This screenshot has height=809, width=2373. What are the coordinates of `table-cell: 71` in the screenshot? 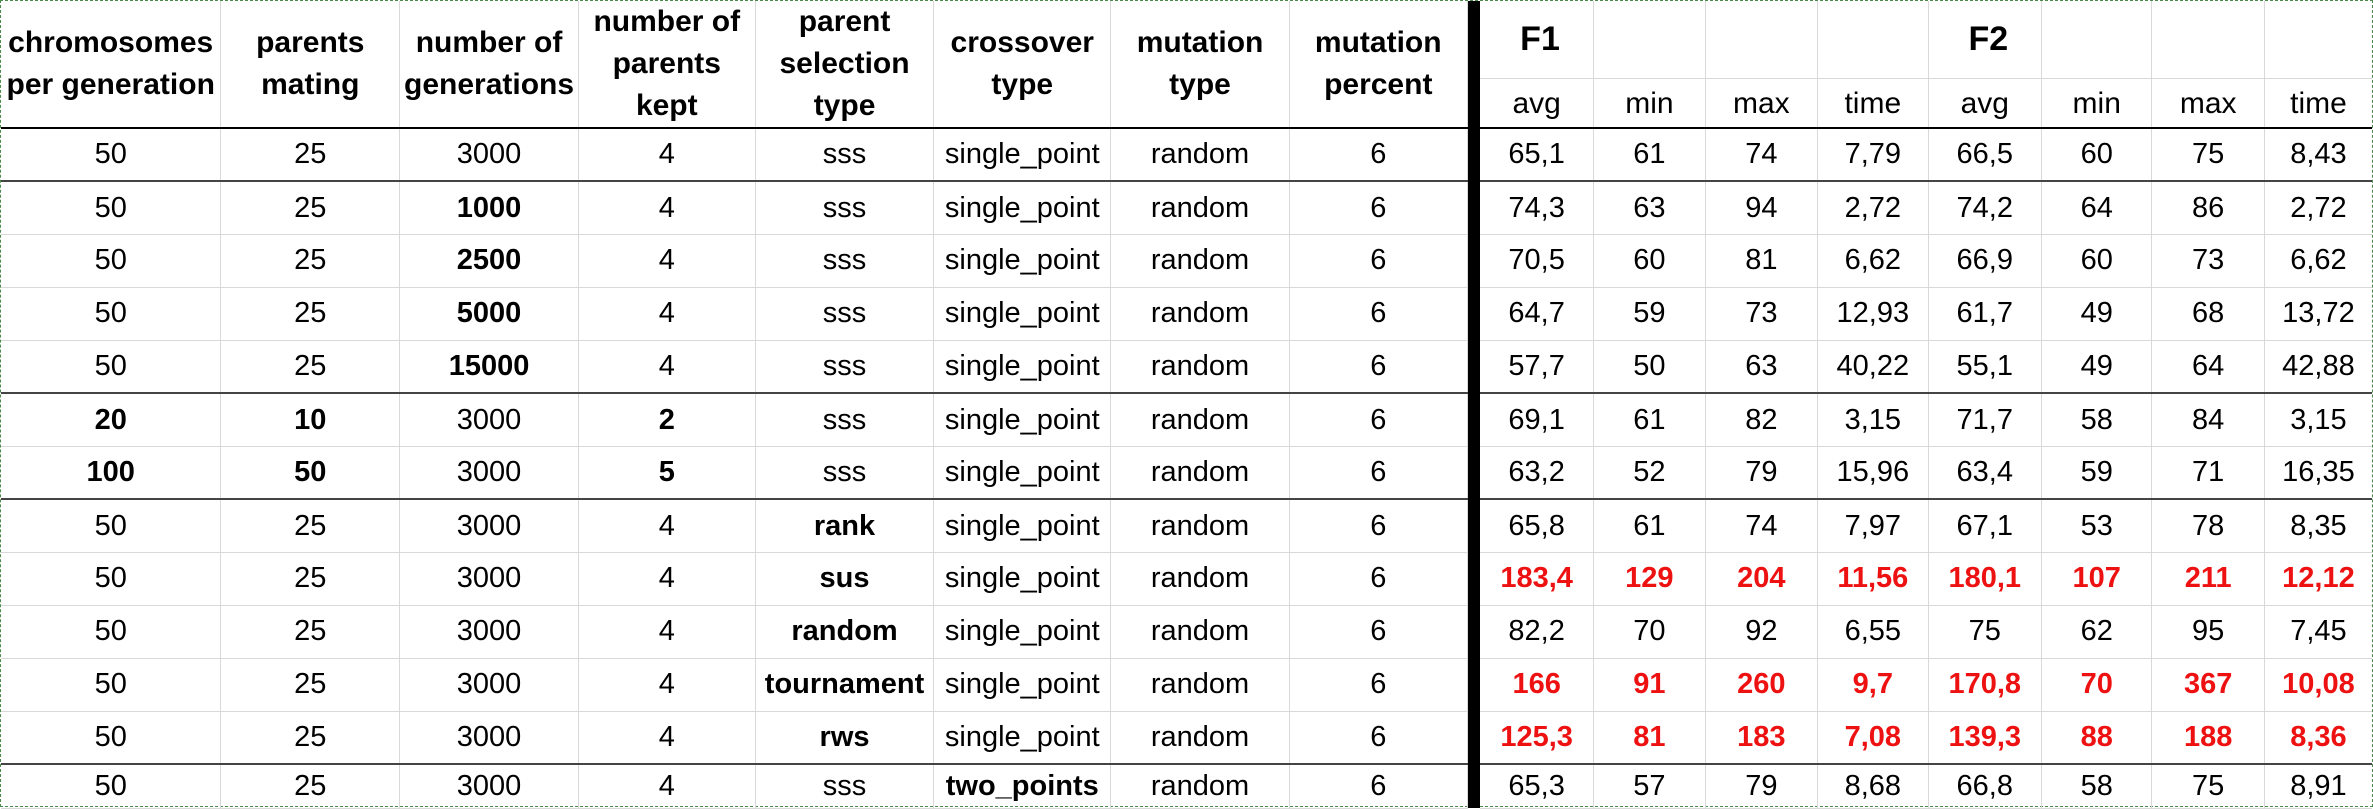 It's located at (2208, 473).